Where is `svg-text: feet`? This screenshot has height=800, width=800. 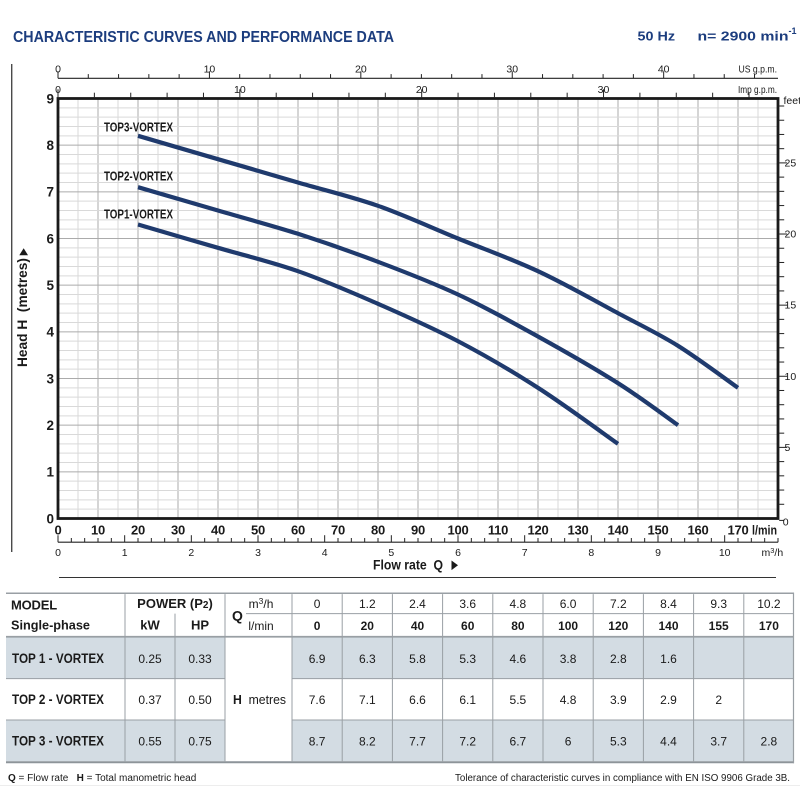 svg-text: feet is located at coordinates (792, 101).